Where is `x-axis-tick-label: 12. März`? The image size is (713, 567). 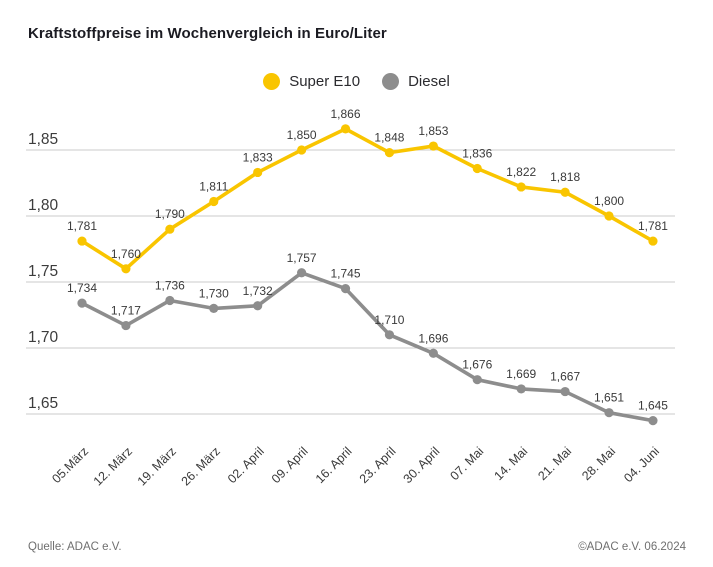
x-axis-tick-label: 12. März is located at coordinates (113, 466).